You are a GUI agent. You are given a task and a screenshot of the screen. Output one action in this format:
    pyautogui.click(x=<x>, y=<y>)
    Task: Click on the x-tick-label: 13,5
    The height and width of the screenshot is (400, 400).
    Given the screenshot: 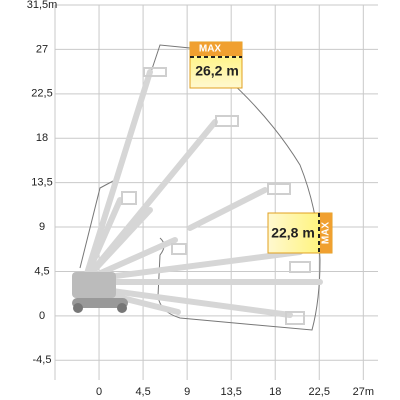 What is the action you would take?
    pyautogui.click(x=230, y=392)
    